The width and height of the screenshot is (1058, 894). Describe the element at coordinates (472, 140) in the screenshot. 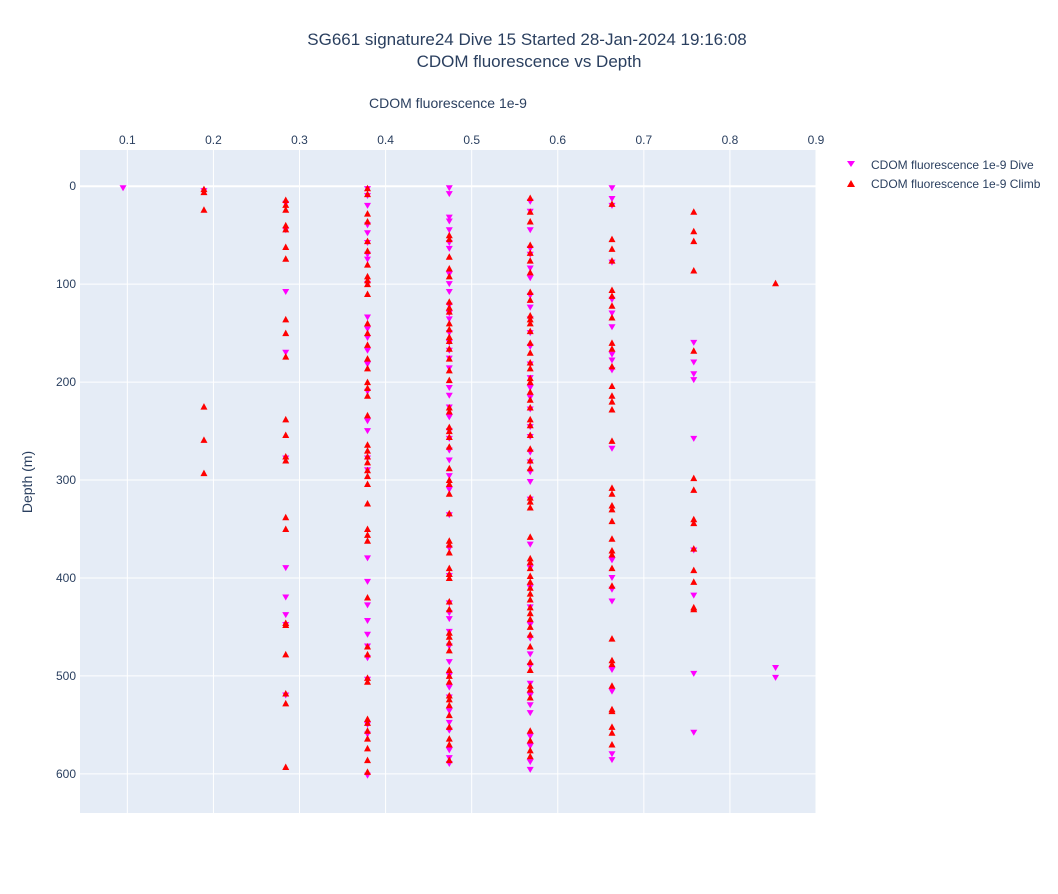

I see `x-axis-ticks: 0.1 0.2 0.3 0.4 0.5 0.6 0.7 0.8 0.9` at that location.